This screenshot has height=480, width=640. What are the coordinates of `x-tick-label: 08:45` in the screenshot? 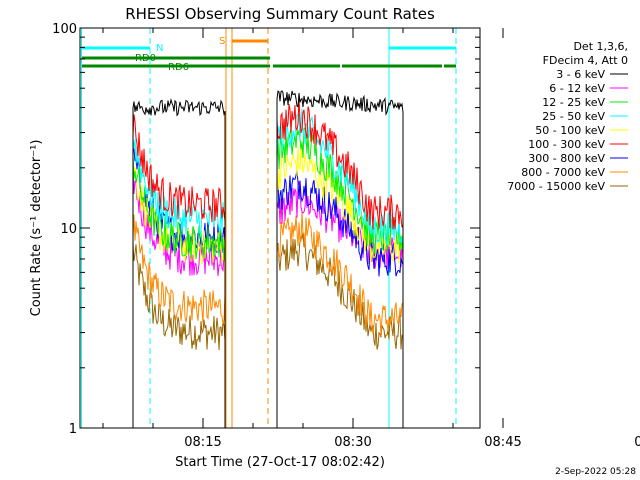 It's located at (502, 442).